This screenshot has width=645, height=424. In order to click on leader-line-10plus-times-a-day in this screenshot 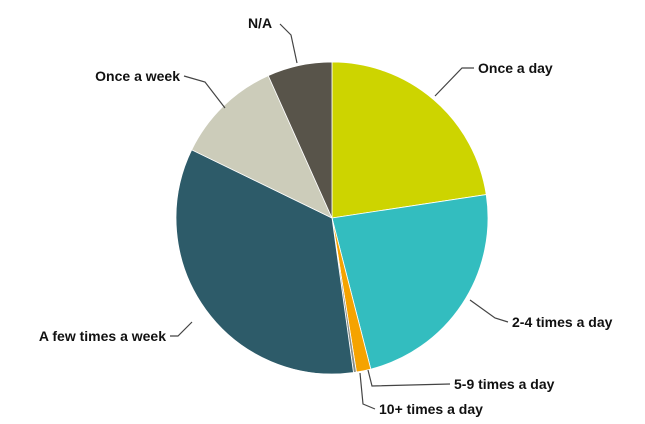, I will do `click(367, 391)`.